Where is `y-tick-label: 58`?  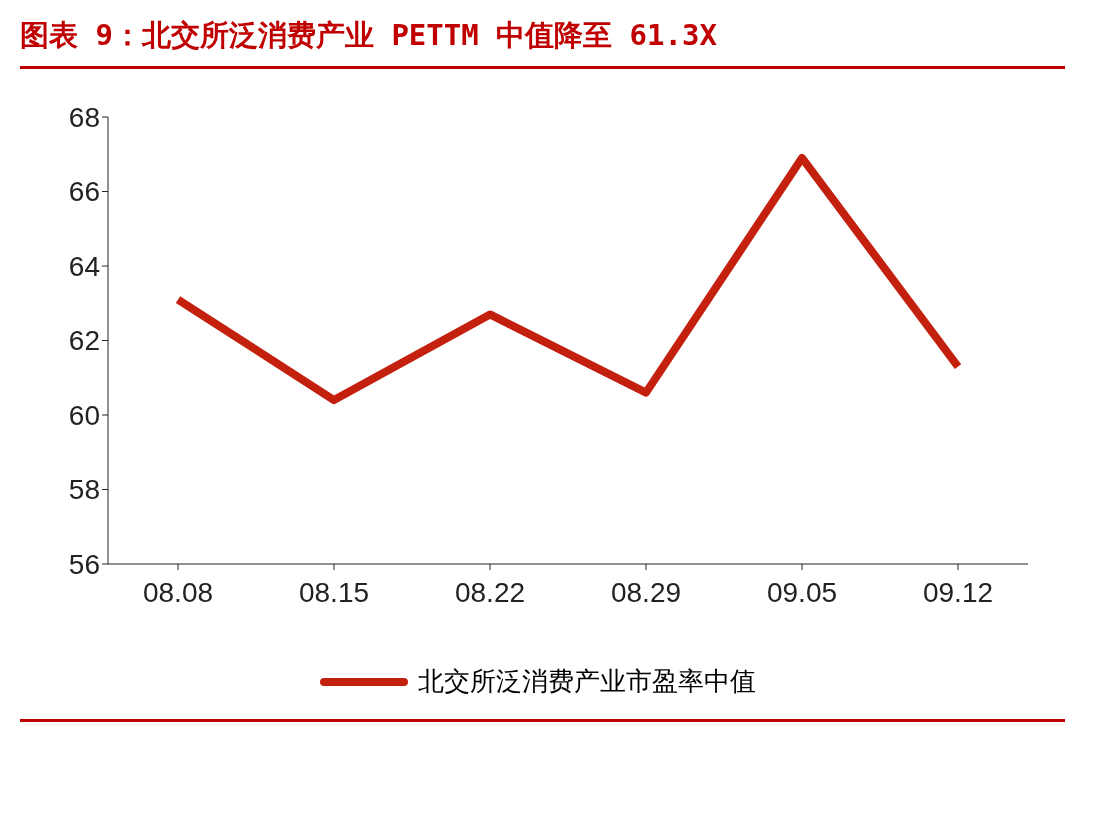 y-tick-label: 58 is located at coordinates (84, 490).